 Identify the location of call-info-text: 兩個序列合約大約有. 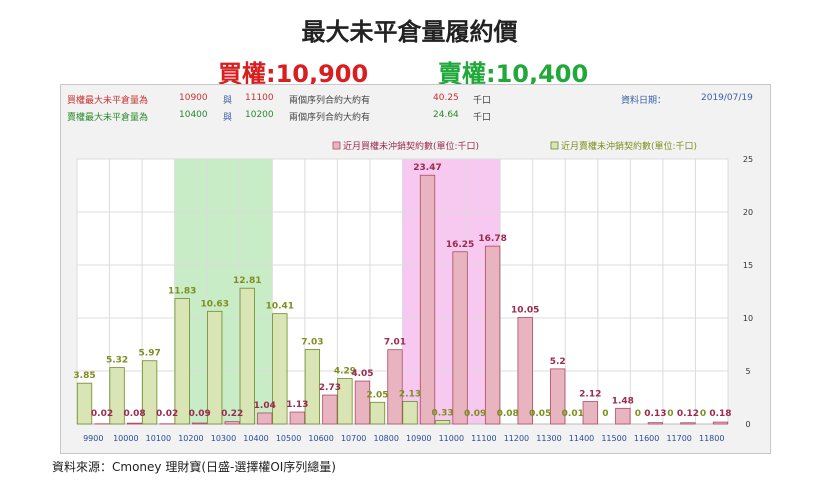
(330, 101).